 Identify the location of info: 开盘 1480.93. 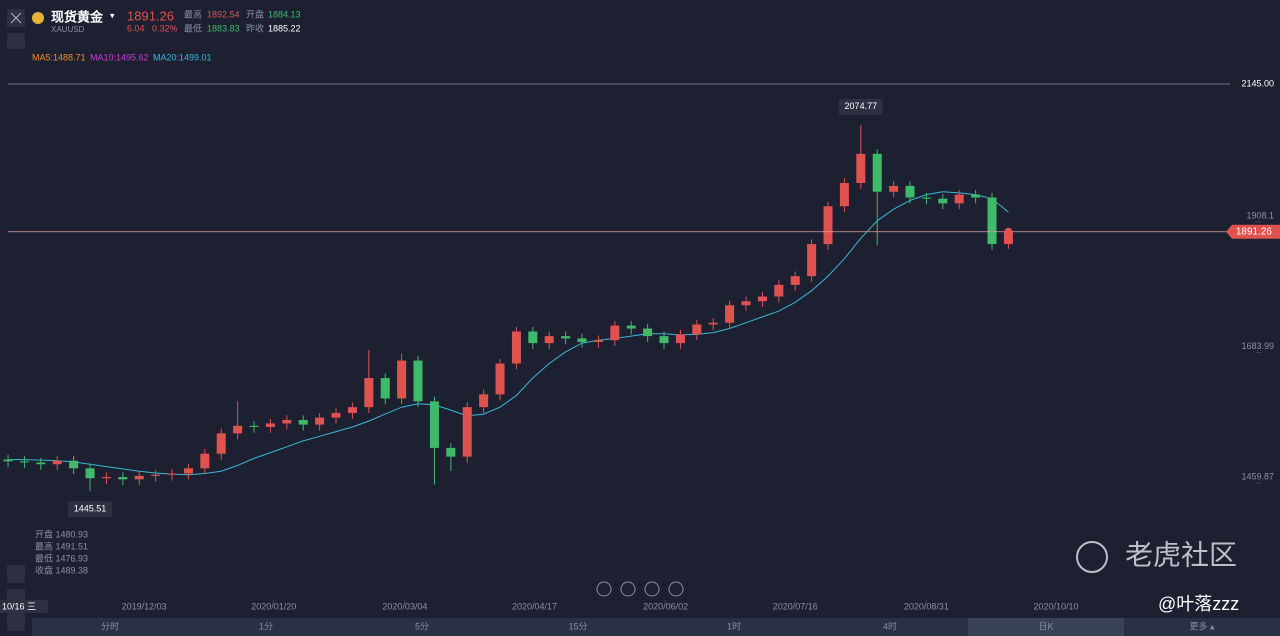
(61, 533).